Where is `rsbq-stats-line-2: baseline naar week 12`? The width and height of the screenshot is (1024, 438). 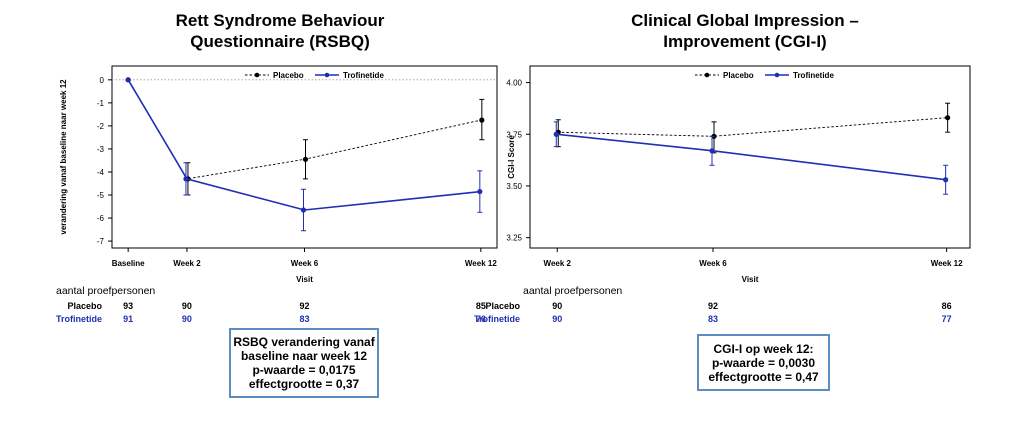 rsbq-stats-line-2: baseline naar week 12 is located at coordinates (304, 356).